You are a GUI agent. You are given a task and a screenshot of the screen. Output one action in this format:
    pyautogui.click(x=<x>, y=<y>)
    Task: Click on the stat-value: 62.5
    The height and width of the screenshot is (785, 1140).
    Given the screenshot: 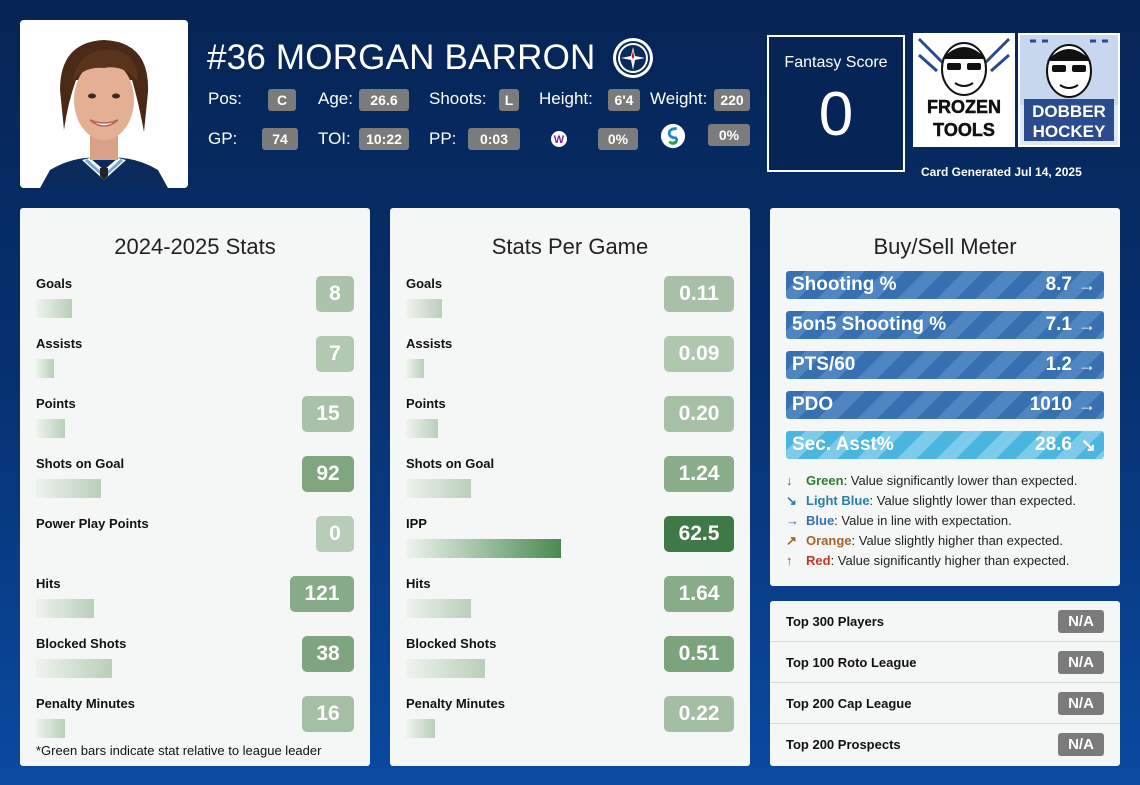 What is the action you would take?
    pyautogui.click(x=699, y=534)
    